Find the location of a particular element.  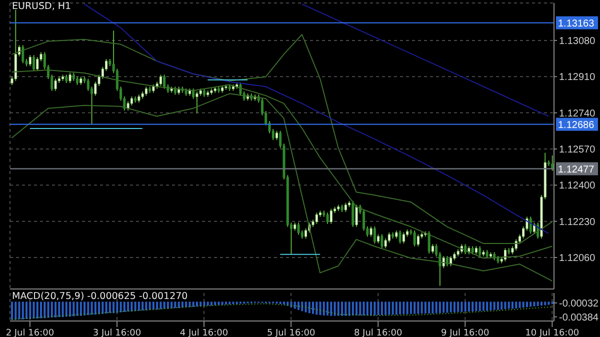

y-tick-label: -0.00032 is located at coordinates (579, 304).